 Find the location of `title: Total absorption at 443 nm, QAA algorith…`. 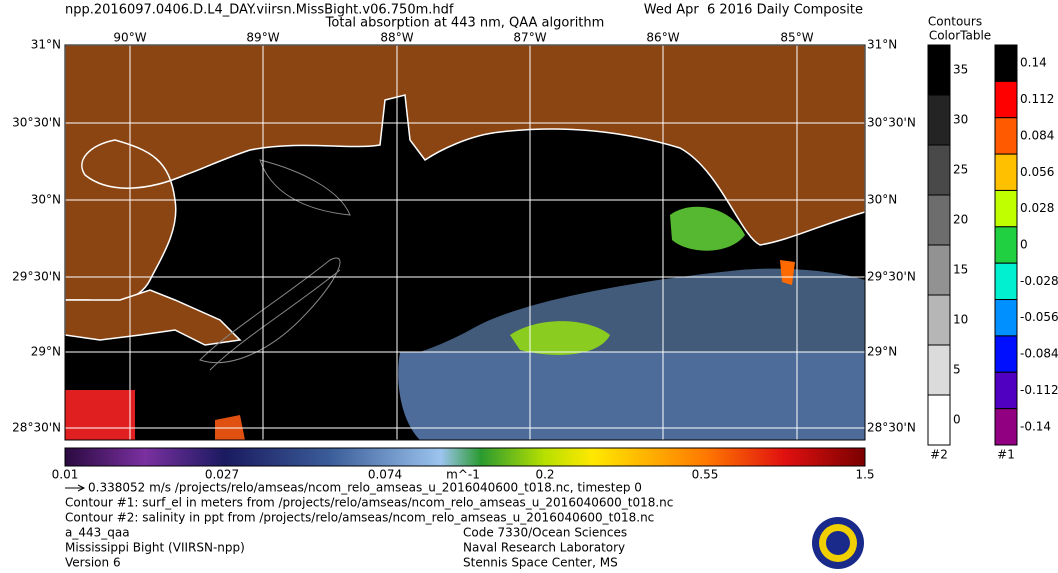

title: Total absorption at 443 nm, QAA algorith… is located at coordinates (465, 23).